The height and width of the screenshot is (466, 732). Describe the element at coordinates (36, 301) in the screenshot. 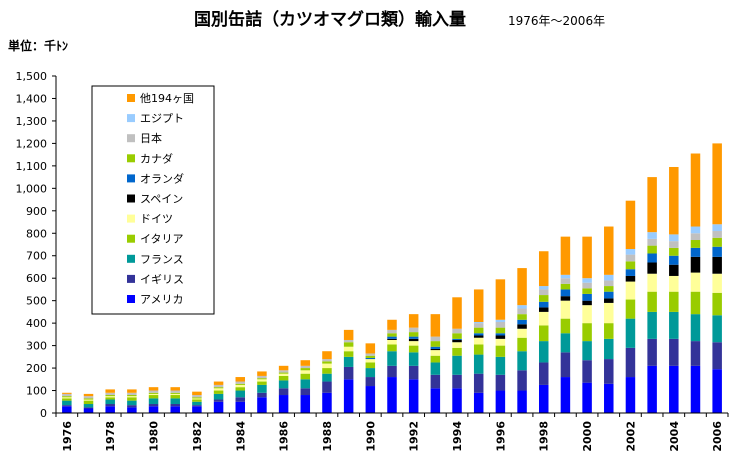

I see `y-tick-label: 500` at that location.